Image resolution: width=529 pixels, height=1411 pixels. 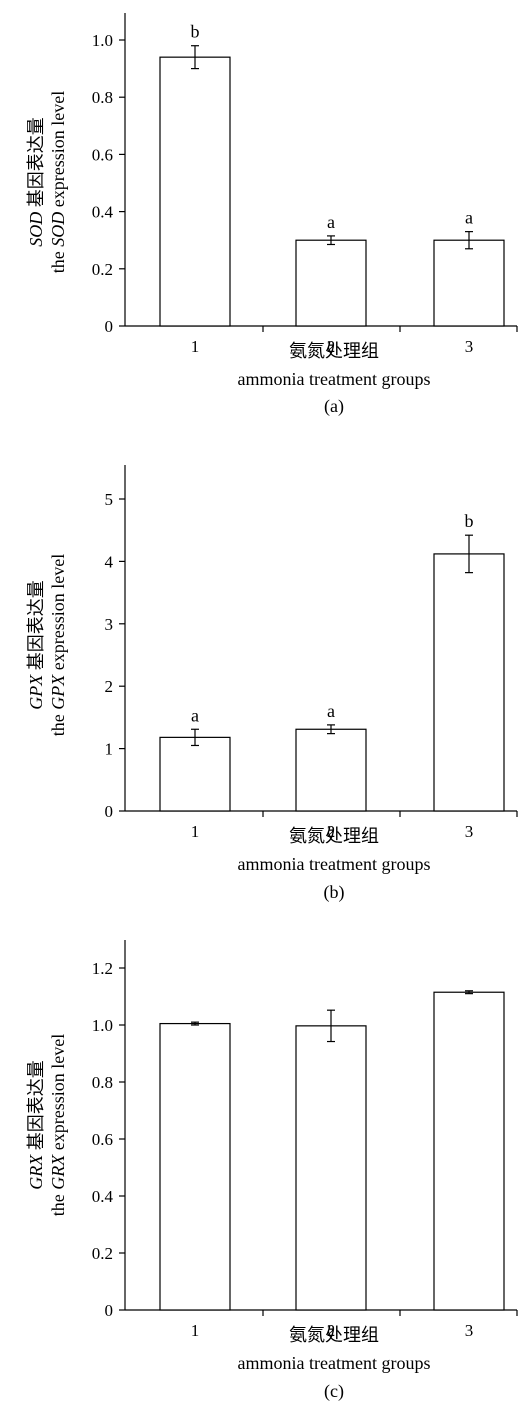 I want to click on y-tick-label: 1.2, so click(x=102, y=968).